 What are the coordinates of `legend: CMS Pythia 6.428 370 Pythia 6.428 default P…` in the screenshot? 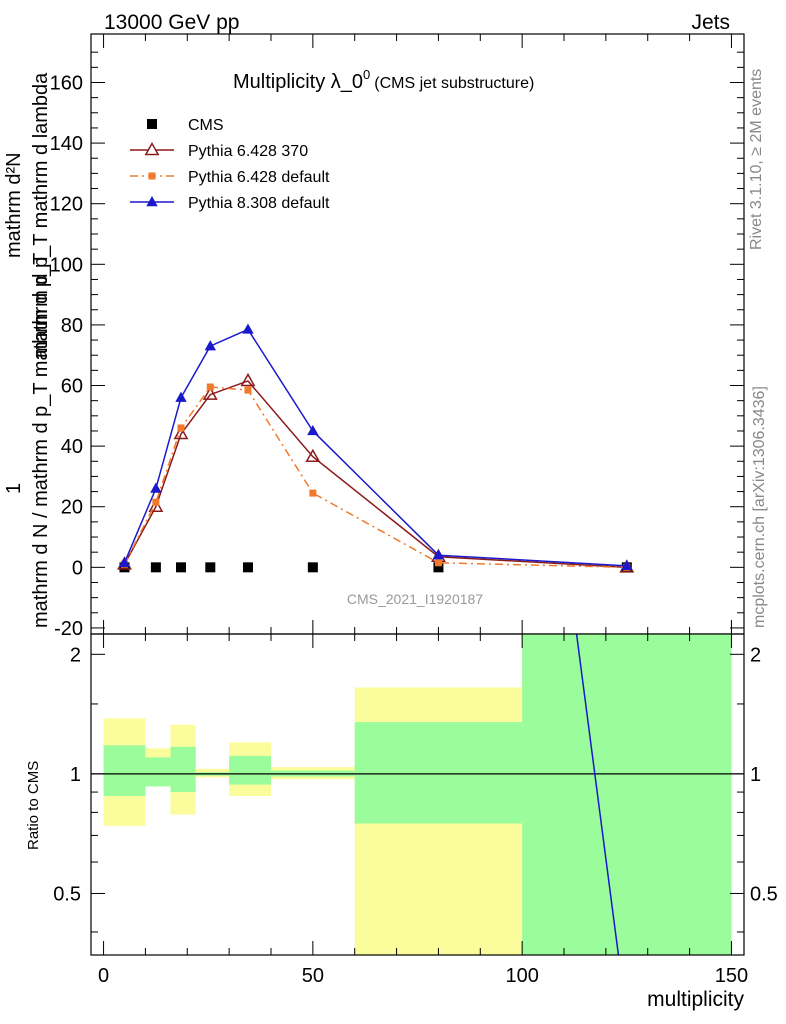 It's located at (230, 164).